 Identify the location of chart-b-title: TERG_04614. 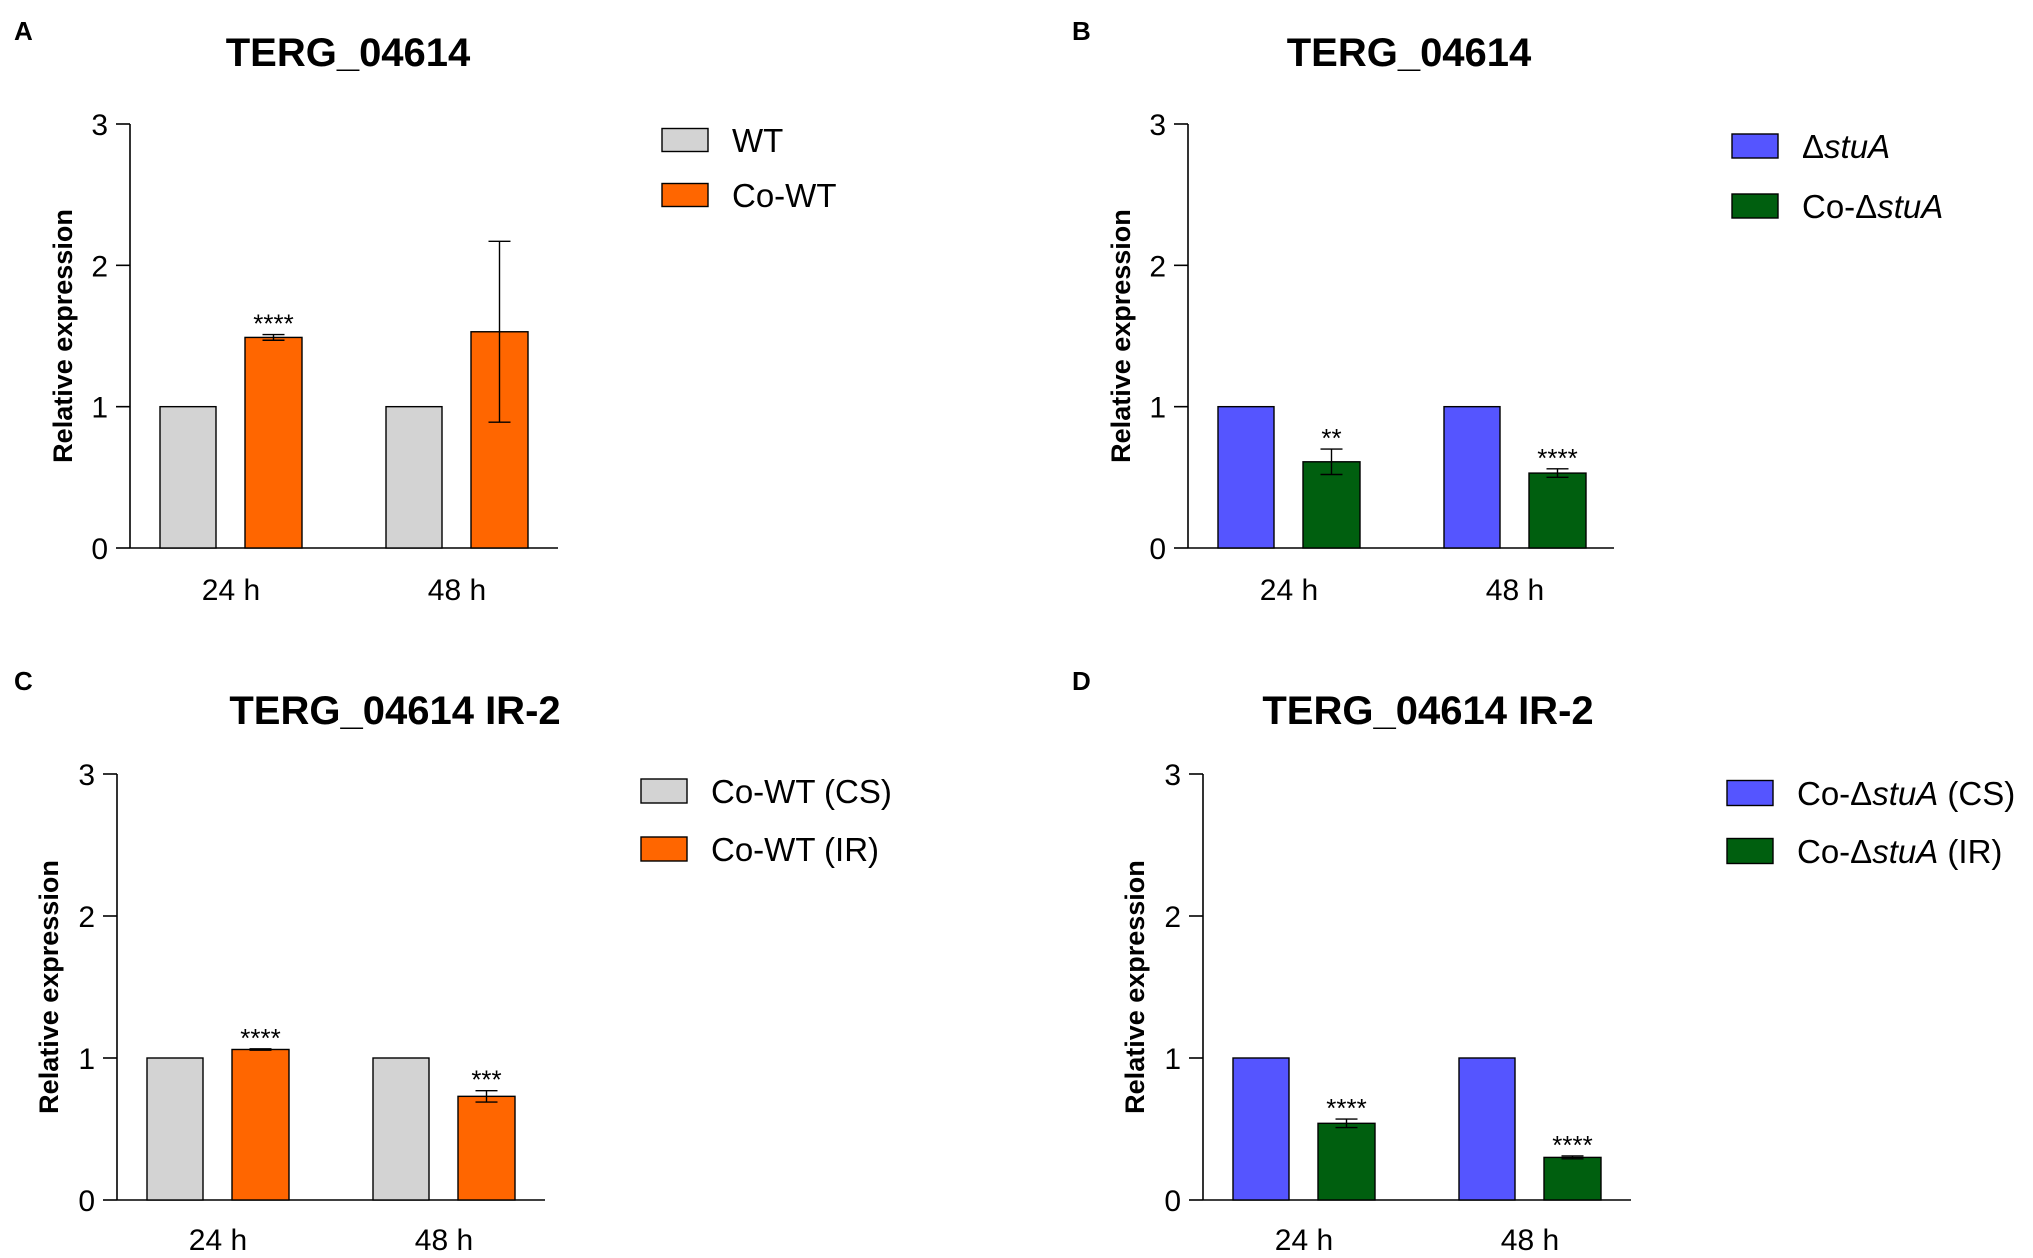
(1409, 53).